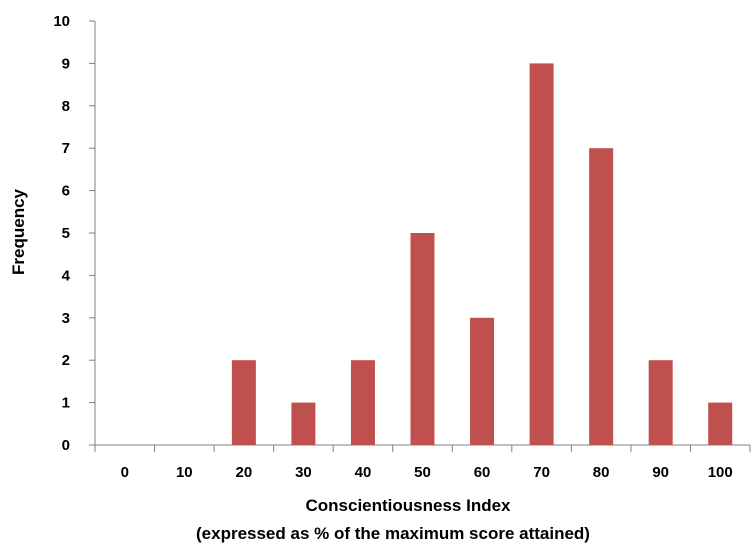  Describe the element at coordinates (66, 148) in the screenshot. I see `y-tick-label: 7` at that location.